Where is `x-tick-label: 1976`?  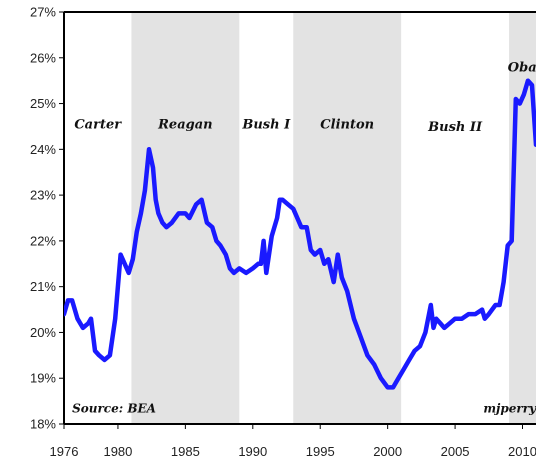
x-tick-label: 1976 is located at coordinates (64, 451).